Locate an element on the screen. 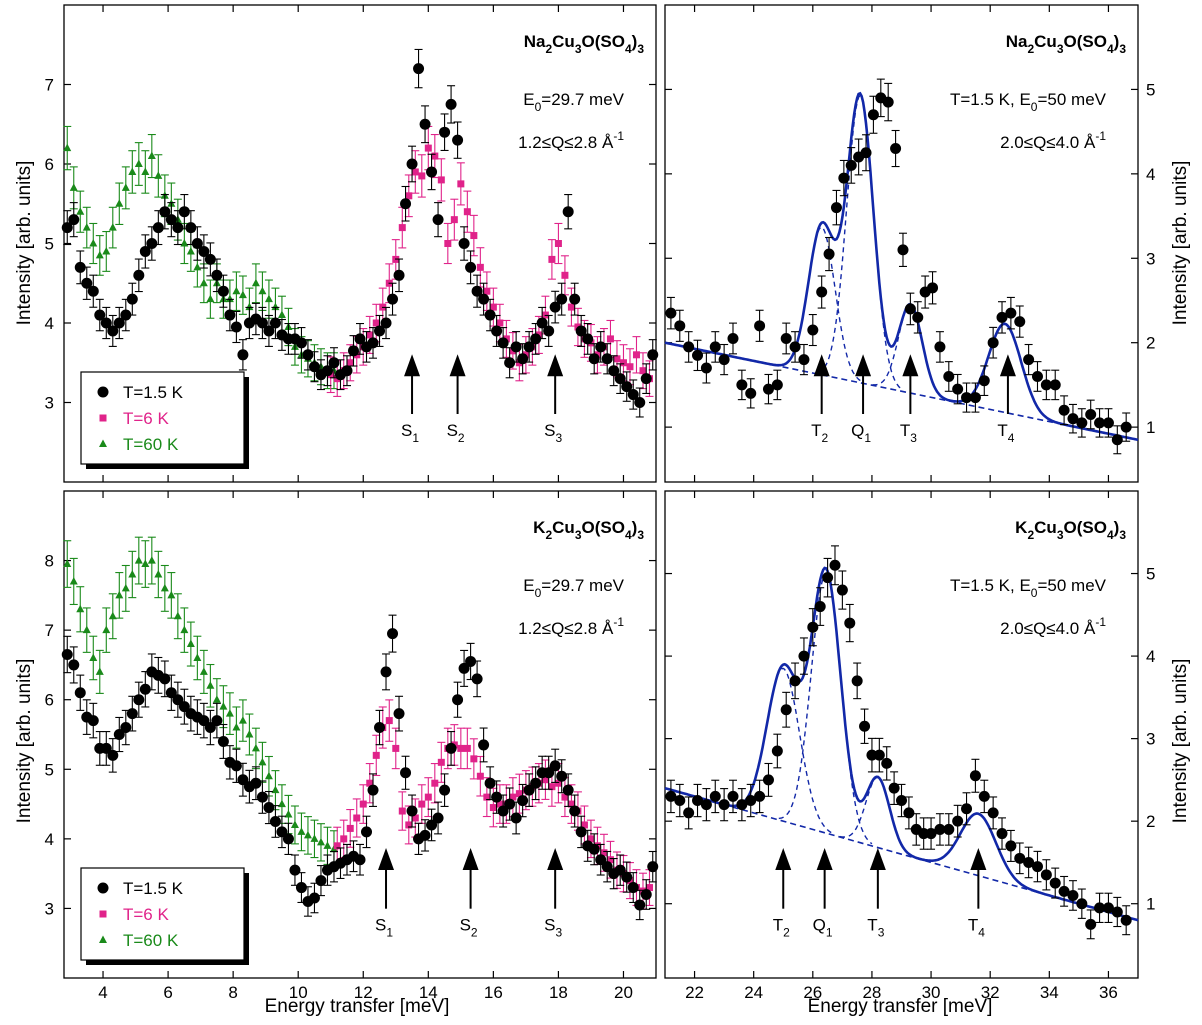  x-tick-label: 36 is located at coordinates (1108, 992).